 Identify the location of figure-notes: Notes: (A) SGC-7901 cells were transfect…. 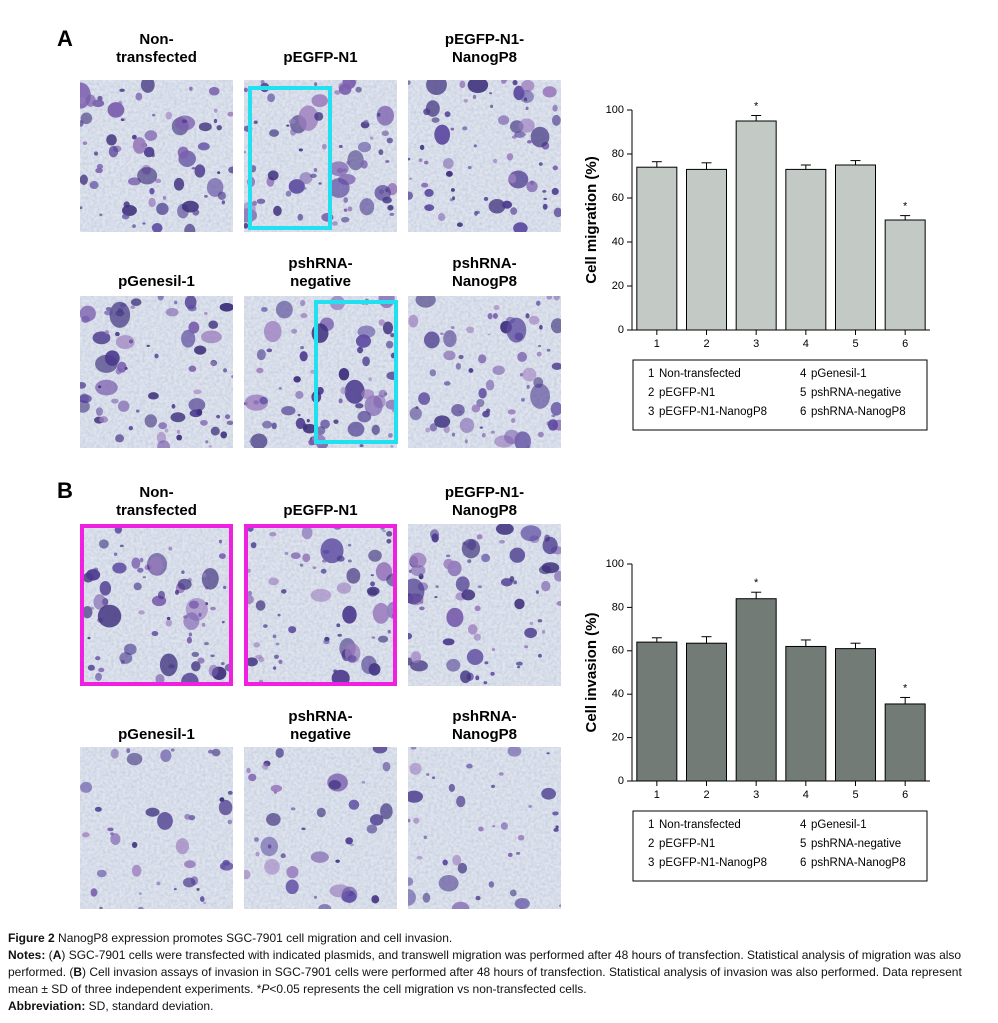
(500, 972).